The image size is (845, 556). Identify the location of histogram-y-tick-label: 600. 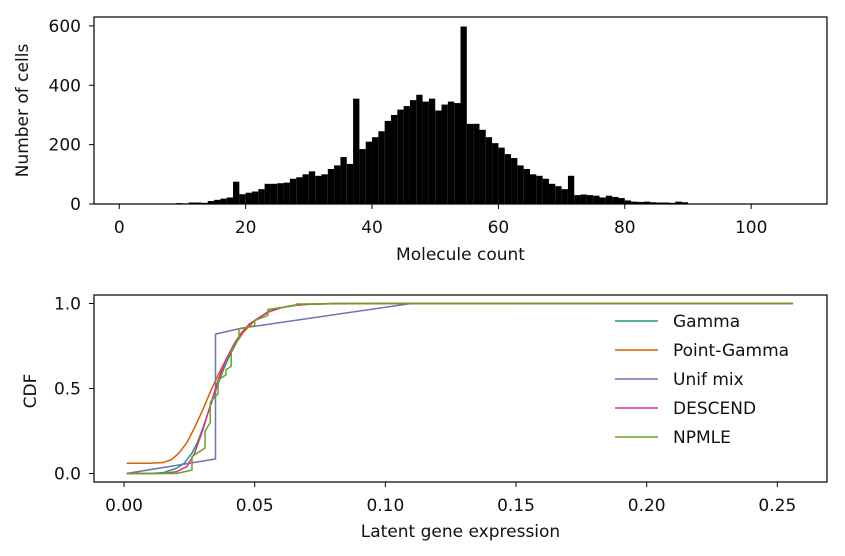
(65, 27).